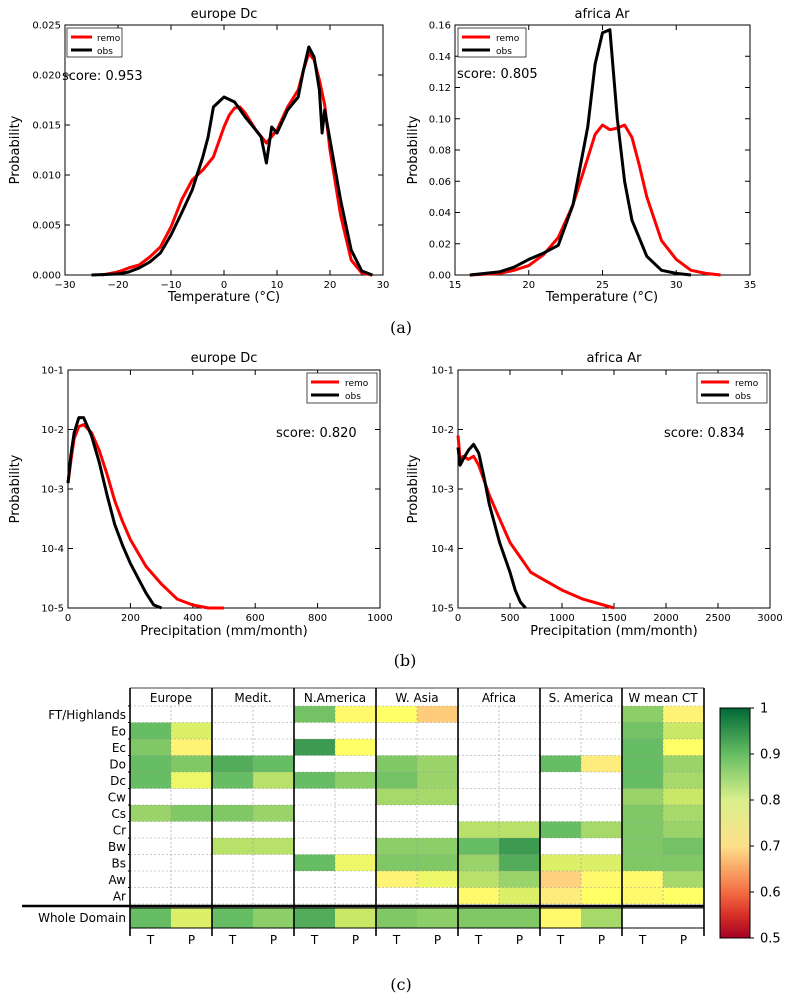  Describe the element at coordinates (704, 433) in the screenshot. I see `score-label: score: 0.834` at that location.